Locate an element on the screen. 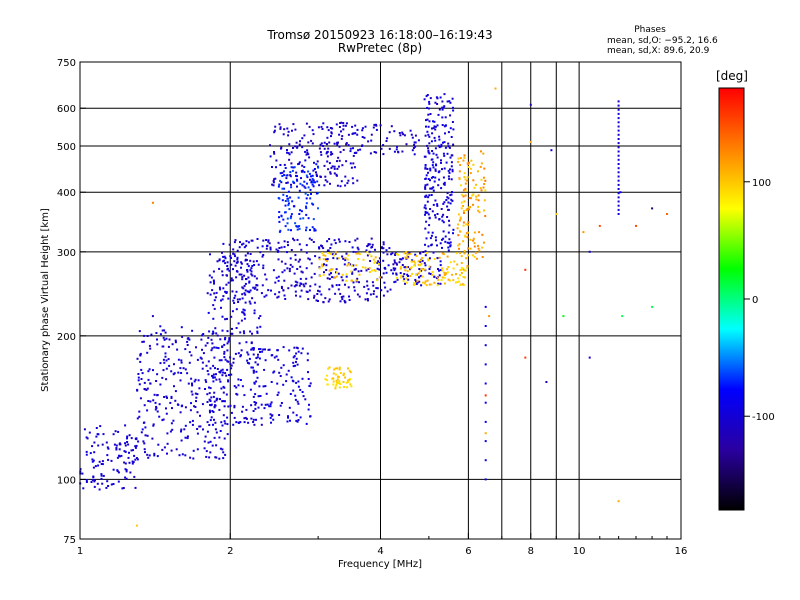  y-tick-label: 75 is located at coordinates (69, 540).